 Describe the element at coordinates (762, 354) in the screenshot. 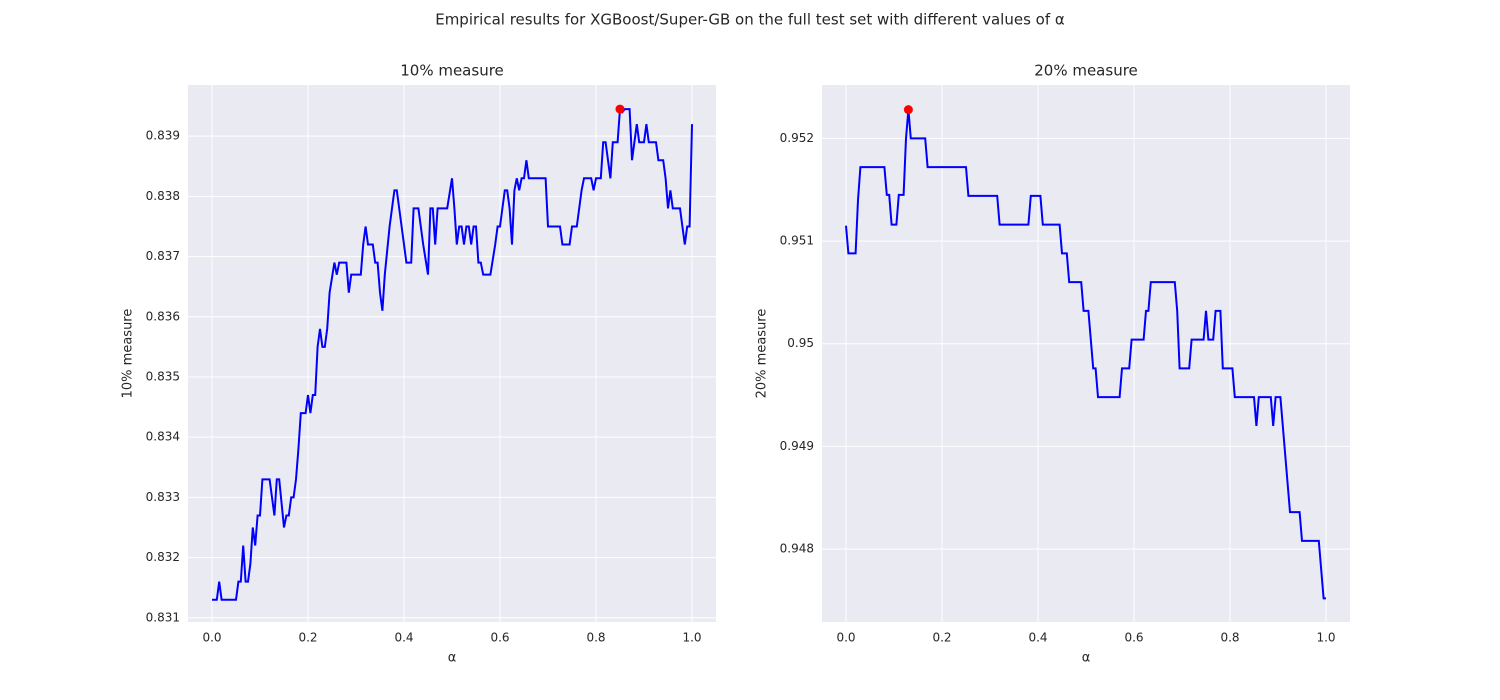

I see `y-axis-label: 20% measure` at that location.